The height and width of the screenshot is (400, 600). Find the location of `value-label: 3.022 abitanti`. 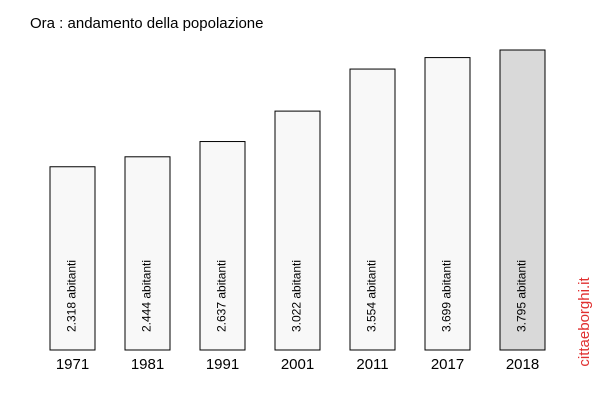

value-label: 3.022 abitanti is located at coordinates (297, 296).